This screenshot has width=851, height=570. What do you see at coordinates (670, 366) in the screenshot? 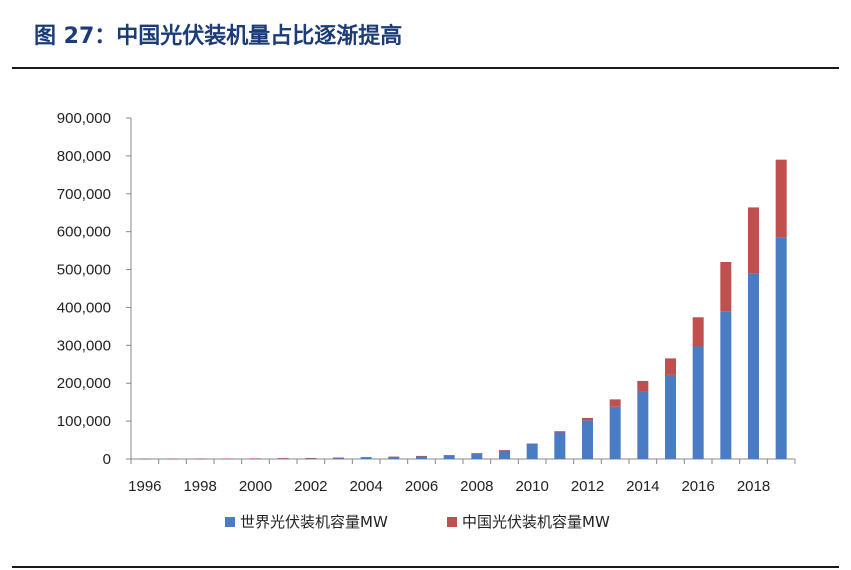
I see `bar-china-2015` at bounding box center [670, 366].